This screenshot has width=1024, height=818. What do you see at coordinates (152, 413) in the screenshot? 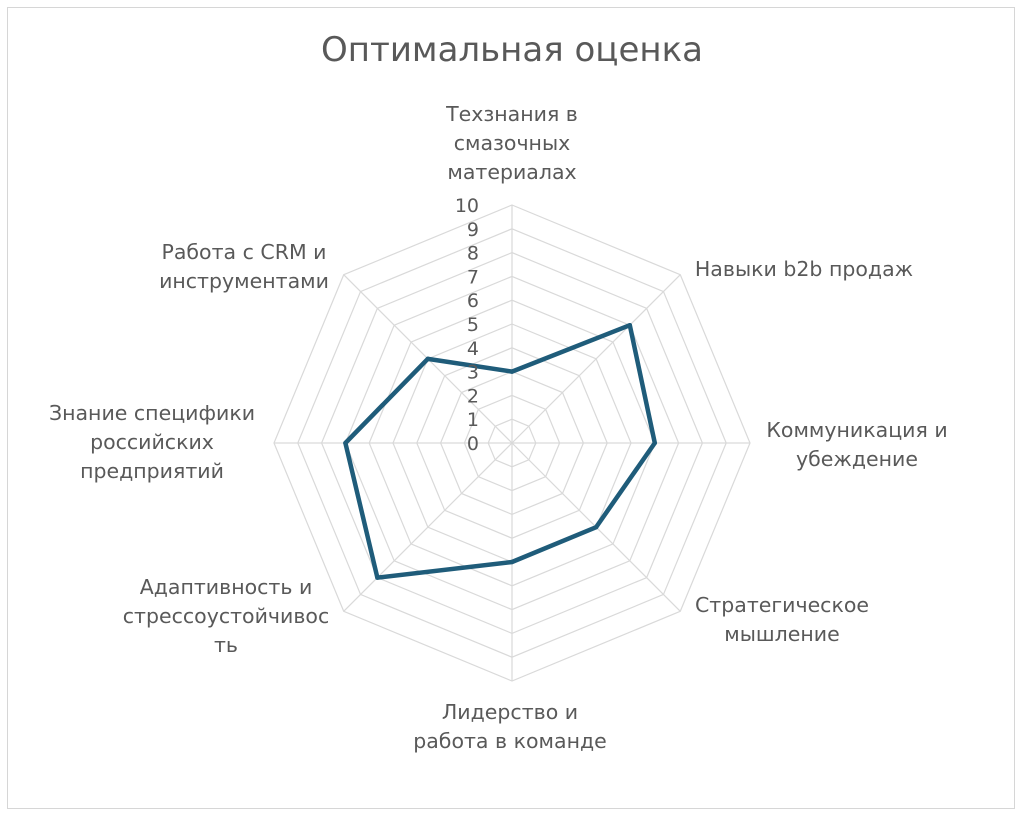
I see `category-label-6-line-0: Знание специфики` at bounding box center [152, 413].